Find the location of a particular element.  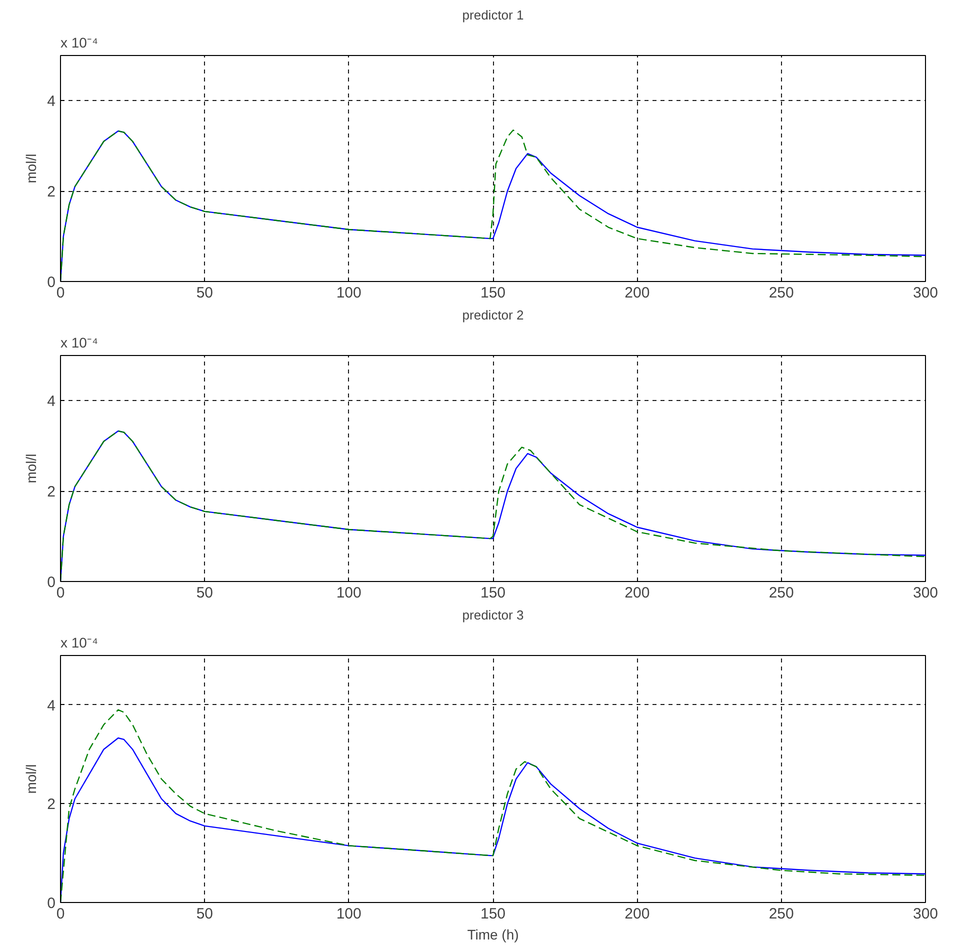

chart-title: predictor 2 is located at coordinates (493, 315).